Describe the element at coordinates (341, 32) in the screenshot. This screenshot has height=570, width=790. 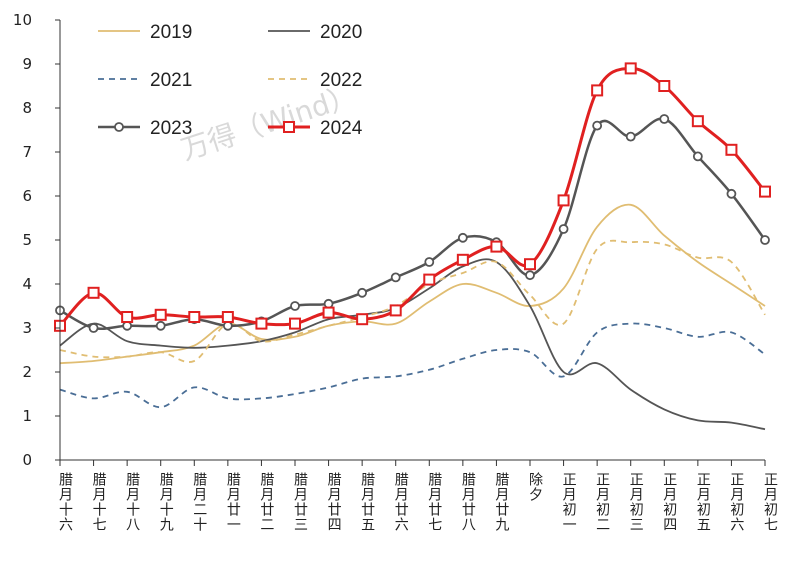
I see `legend-label-2020: 2020` at that location.